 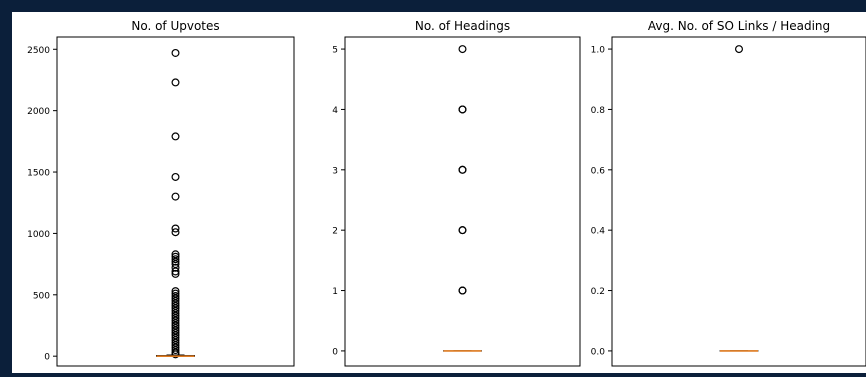 What do you see at coordinates (335, 292) in the screenshot?
I see `y-tick-label: 1` at bounding box center [335, 292].